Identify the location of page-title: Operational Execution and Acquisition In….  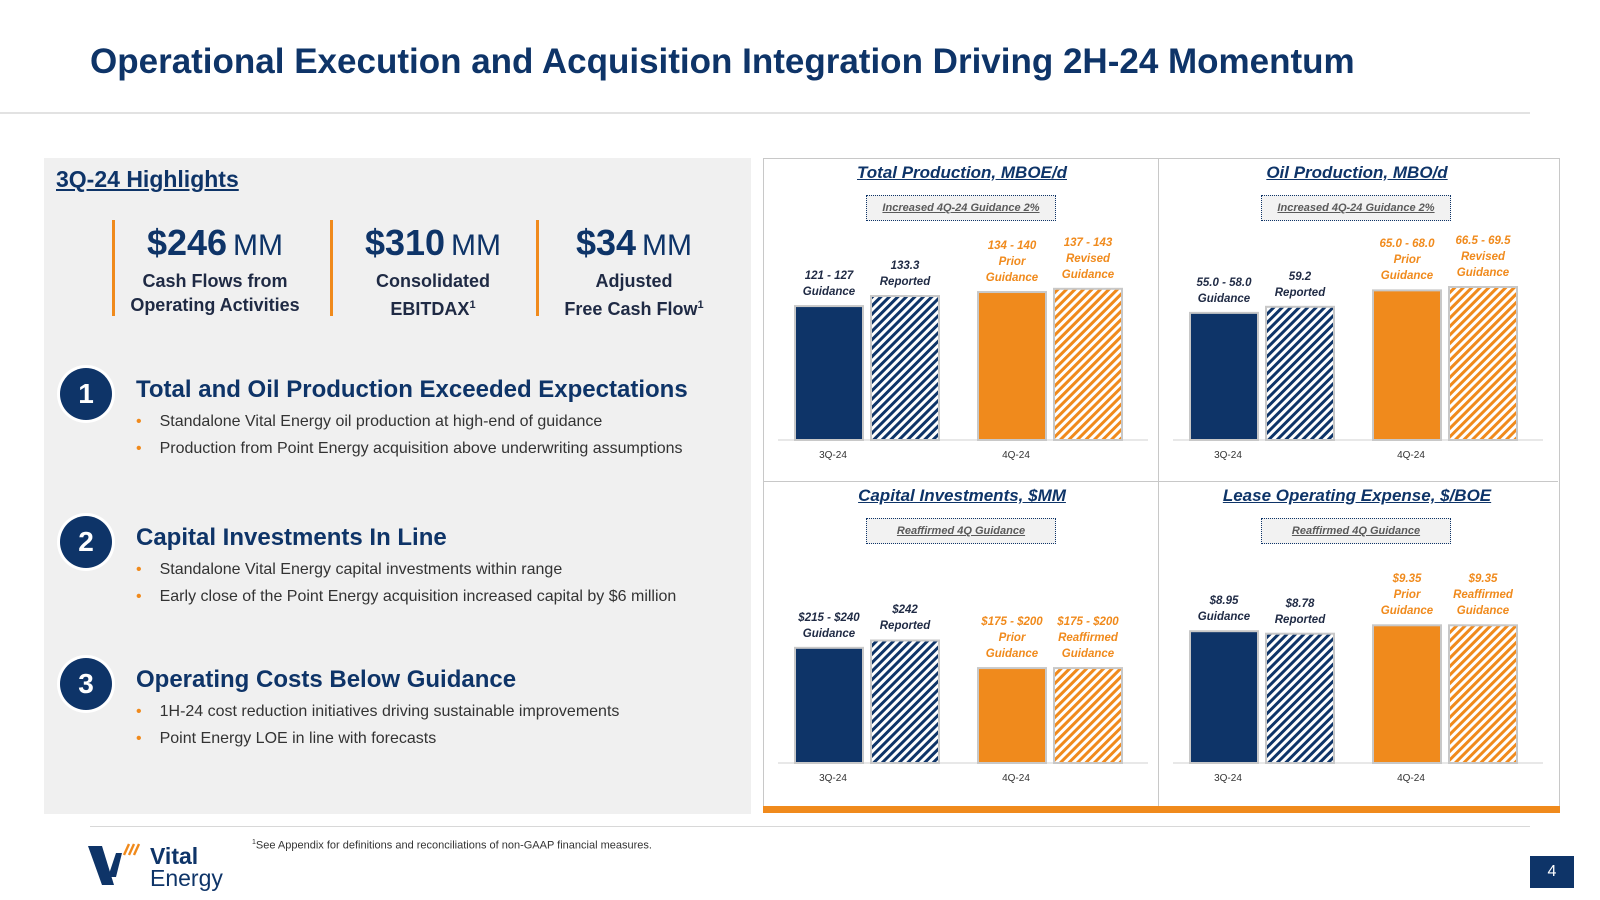
(722, 61).